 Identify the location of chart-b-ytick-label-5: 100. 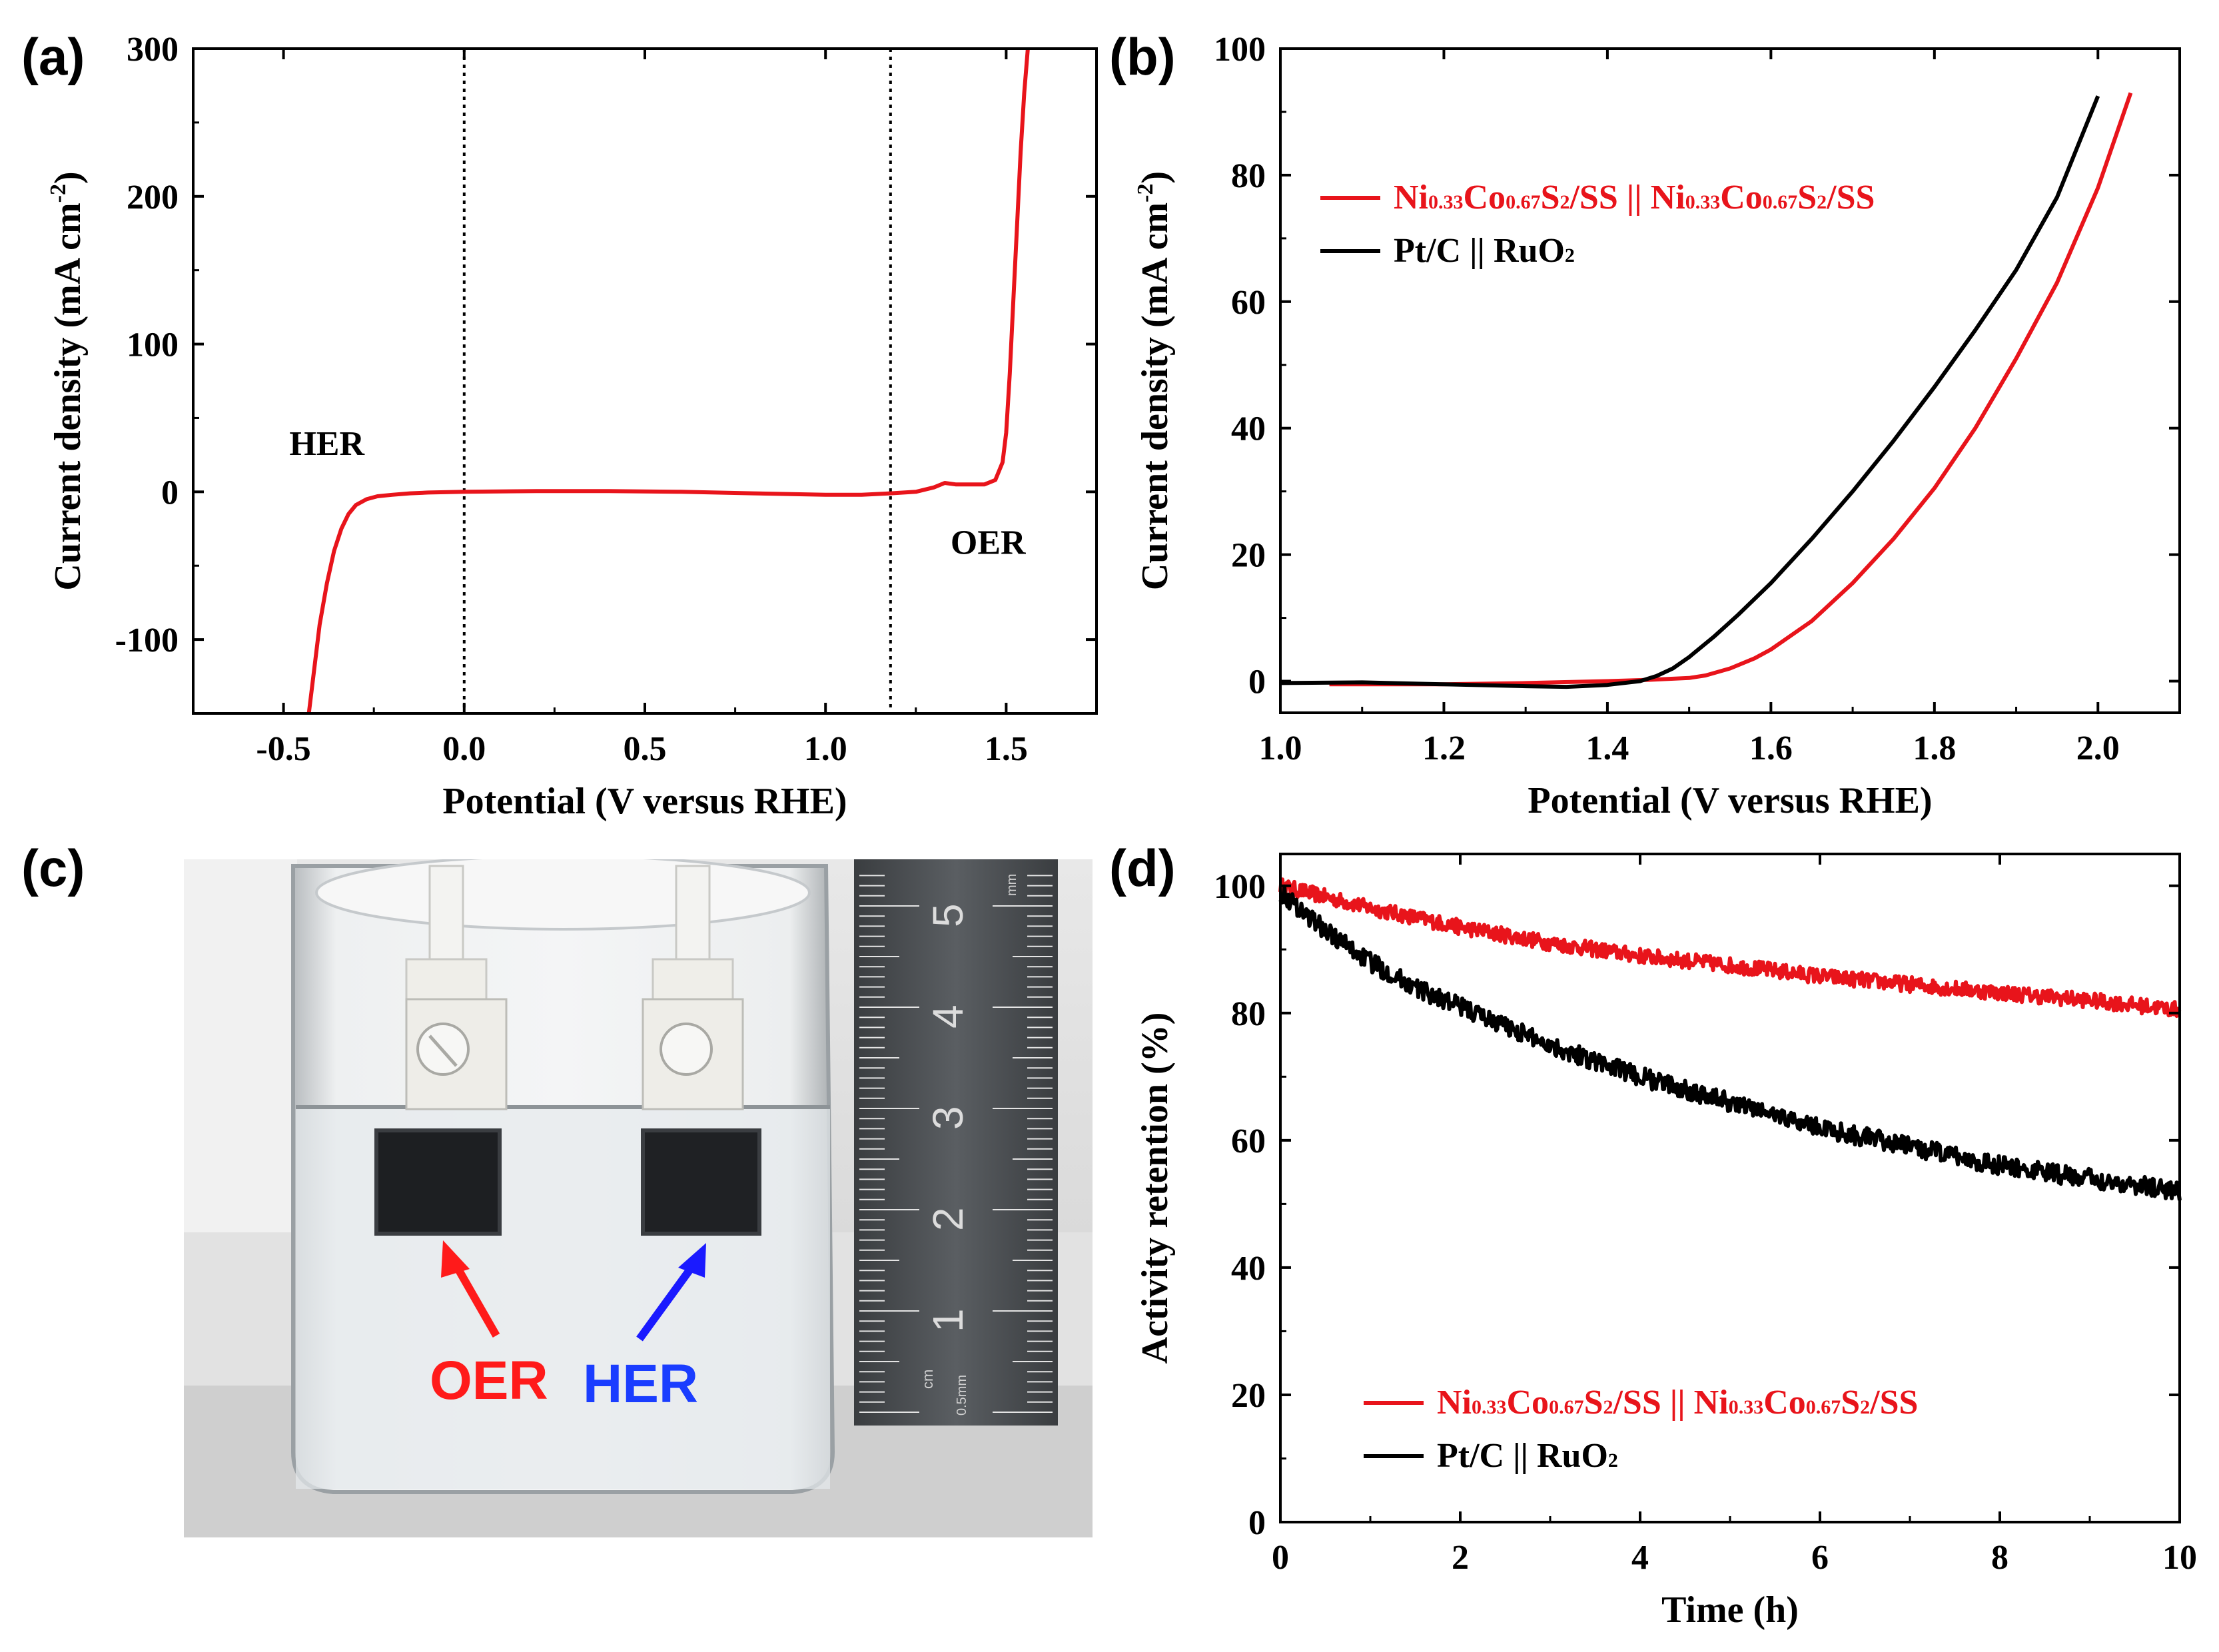
(1240, 50).